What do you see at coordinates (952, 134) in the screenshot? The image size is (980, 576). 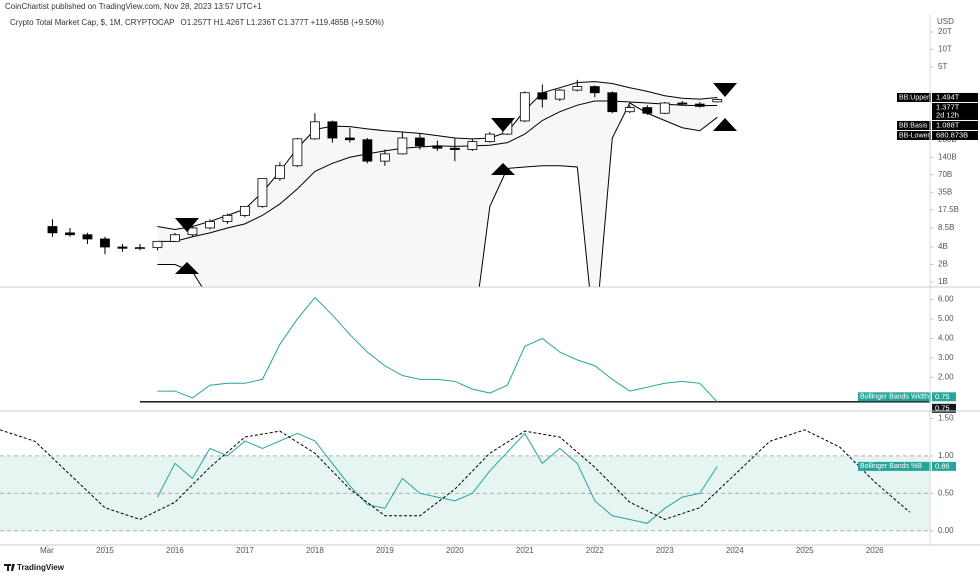 I see `price-label: 680.873B` at bounding box center [952, 134].